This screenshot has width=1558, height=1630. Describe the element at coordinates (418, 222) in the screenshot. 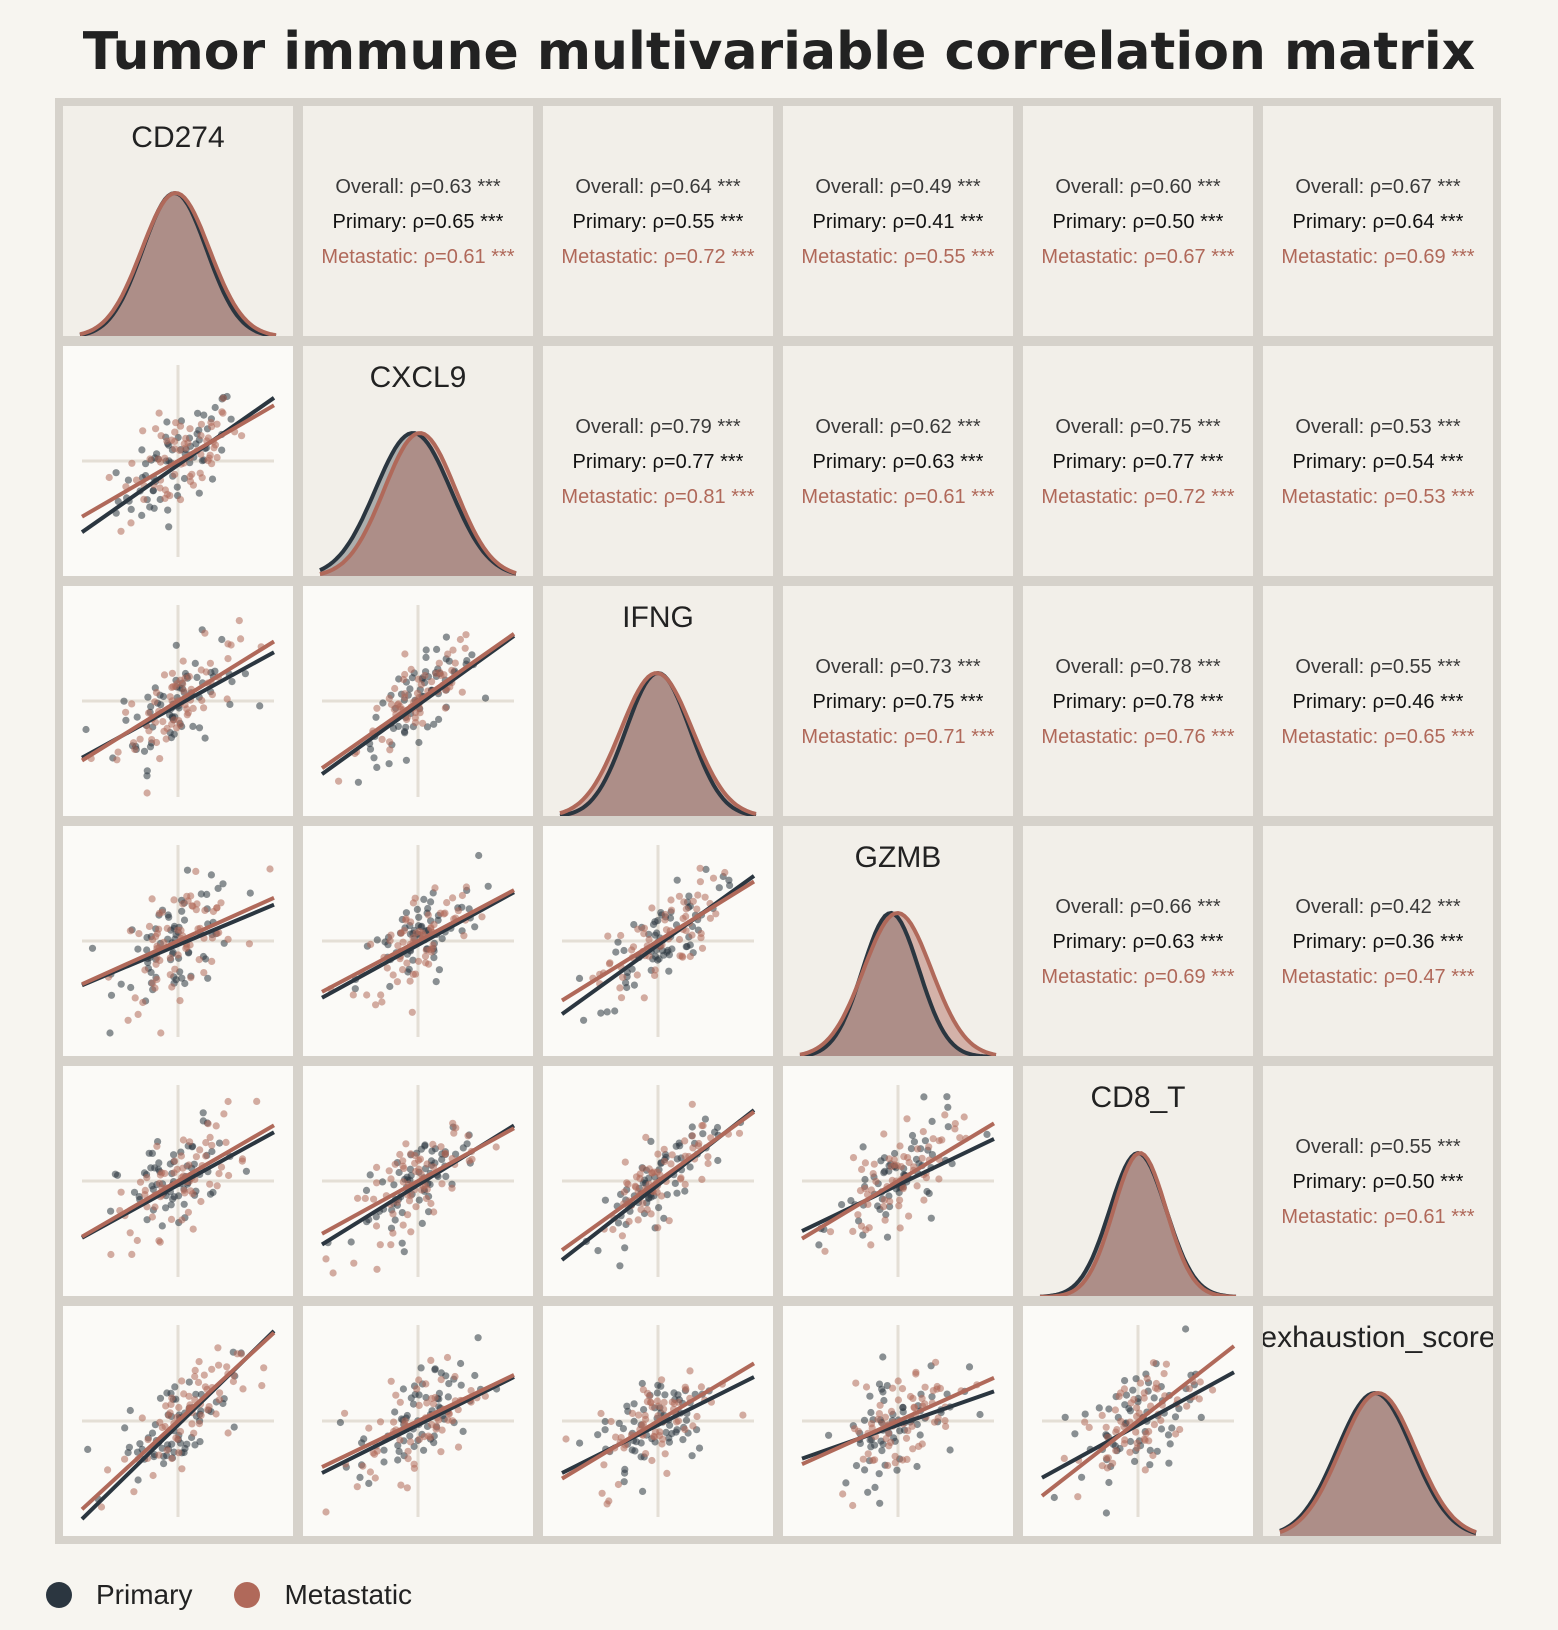

I see `corr-primary-cd274-cxcl9: Primary: ρ=0.65 ***` at that location.